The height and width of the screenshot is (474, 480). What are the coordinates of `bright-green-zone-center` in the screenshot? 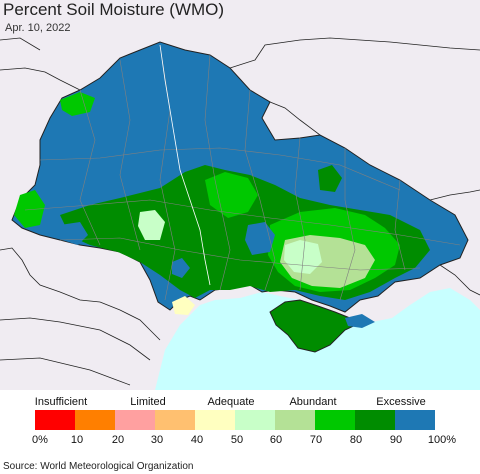 It's located at (231, 195).